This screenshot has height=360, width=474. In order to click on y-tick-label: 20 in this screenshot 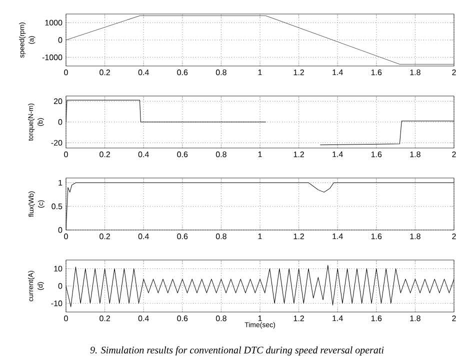, I will do `click(58, 101)`.